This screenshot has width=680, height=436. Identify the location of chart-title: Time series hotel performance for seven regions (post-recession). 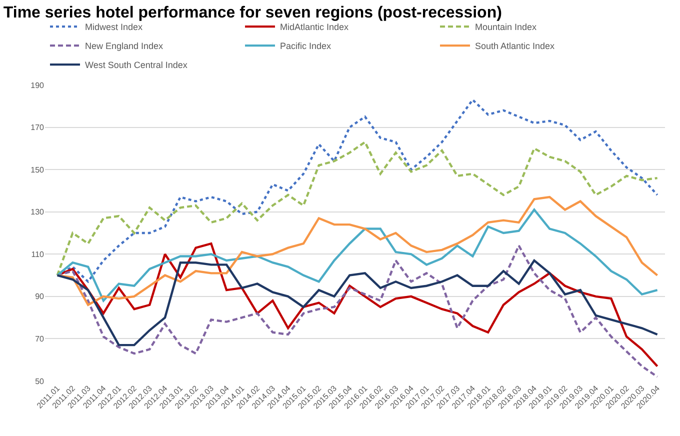
(252, 13).